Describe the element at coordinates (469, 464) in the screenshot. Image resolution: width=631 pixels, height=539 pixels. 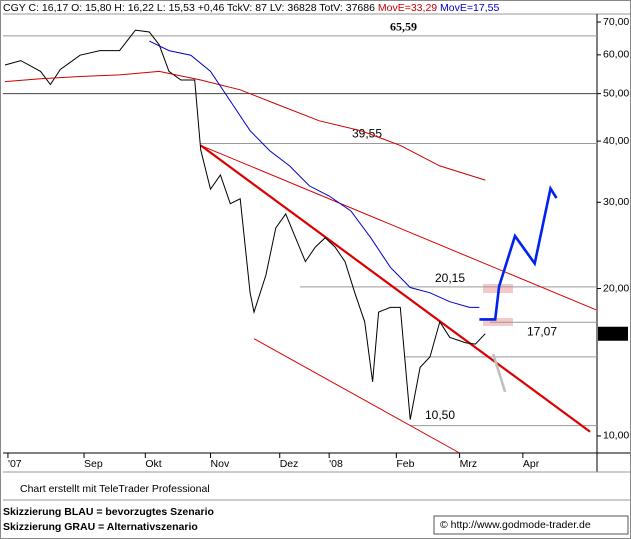
I see `x-tick-label: Mrz` at that location.